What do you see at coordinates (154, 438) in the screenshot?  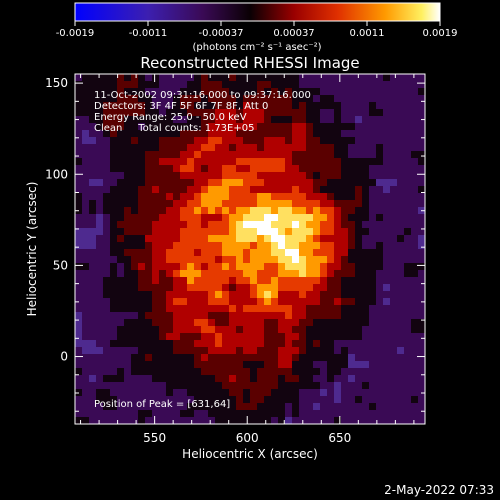 I see `x-tick-label: 550` at bounding box center [154, 438].